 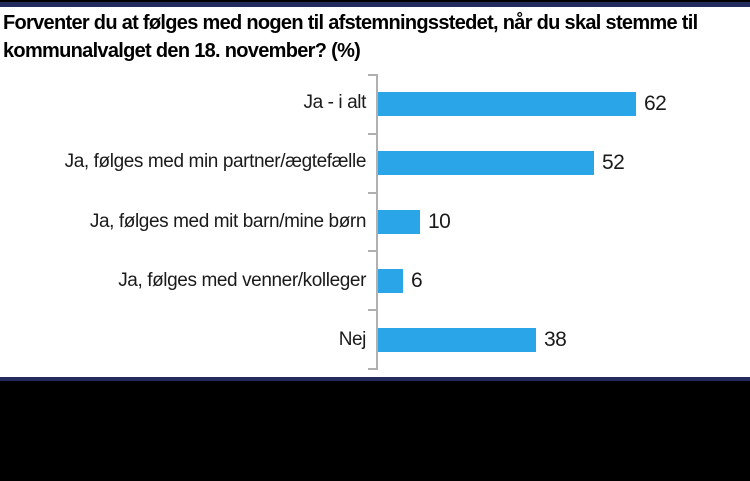 What do you see at coordinates (182, 51) in the screenshot?
I see `chart-title-line2: kommunalvalget den 18. november? (%)` at bounding box center [182, 51].